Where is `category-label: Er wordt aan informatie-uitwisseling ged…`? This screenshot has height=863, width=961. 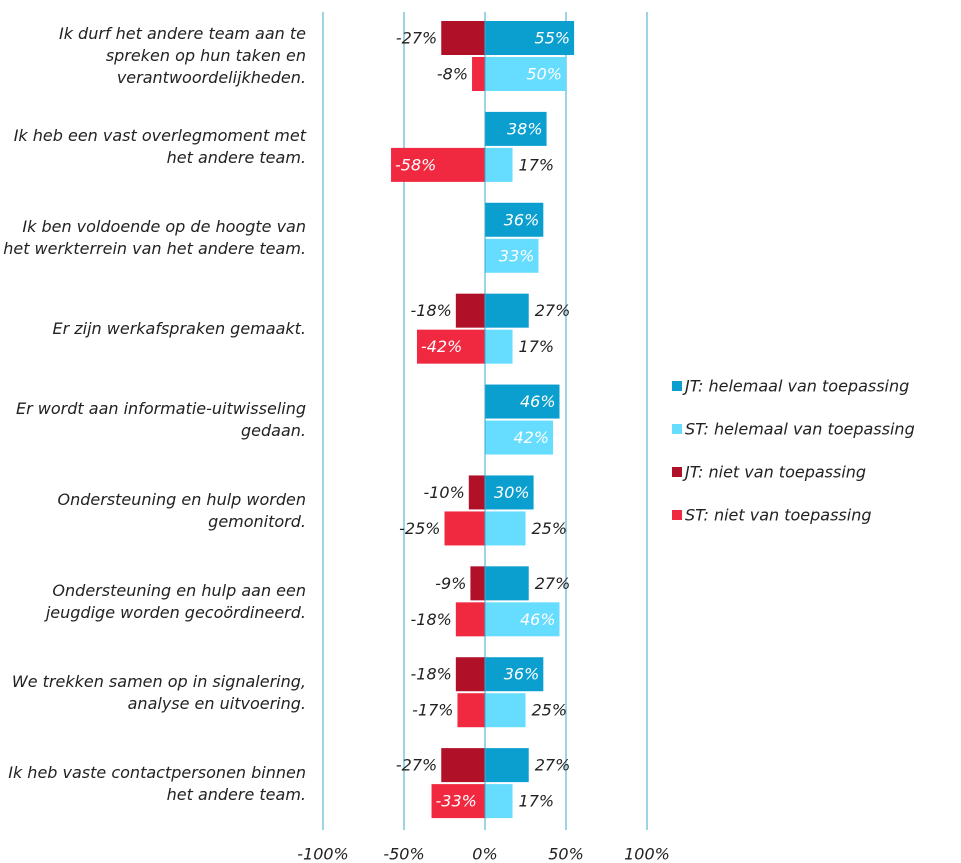
category-label: Er wordt aan informatie-uitwisseling ged… is located at coordinates (161, 419).